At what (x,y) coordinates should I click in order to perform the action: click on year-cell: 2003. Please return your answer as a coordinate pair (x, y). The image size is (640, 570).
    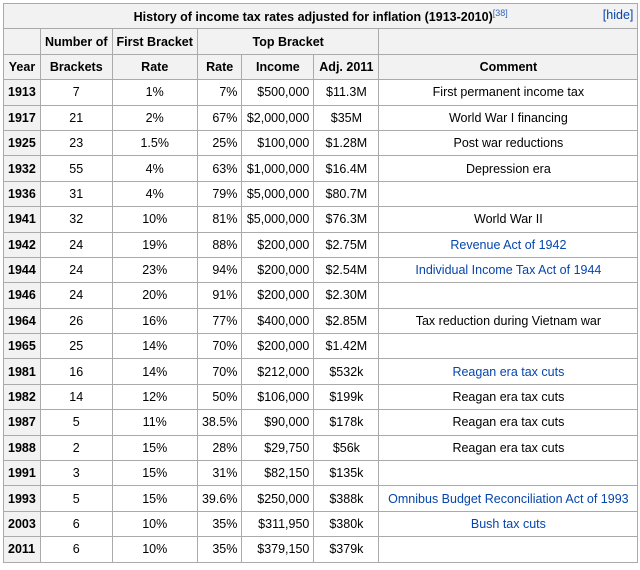
    Looking at the image, I should click on (22, 524).